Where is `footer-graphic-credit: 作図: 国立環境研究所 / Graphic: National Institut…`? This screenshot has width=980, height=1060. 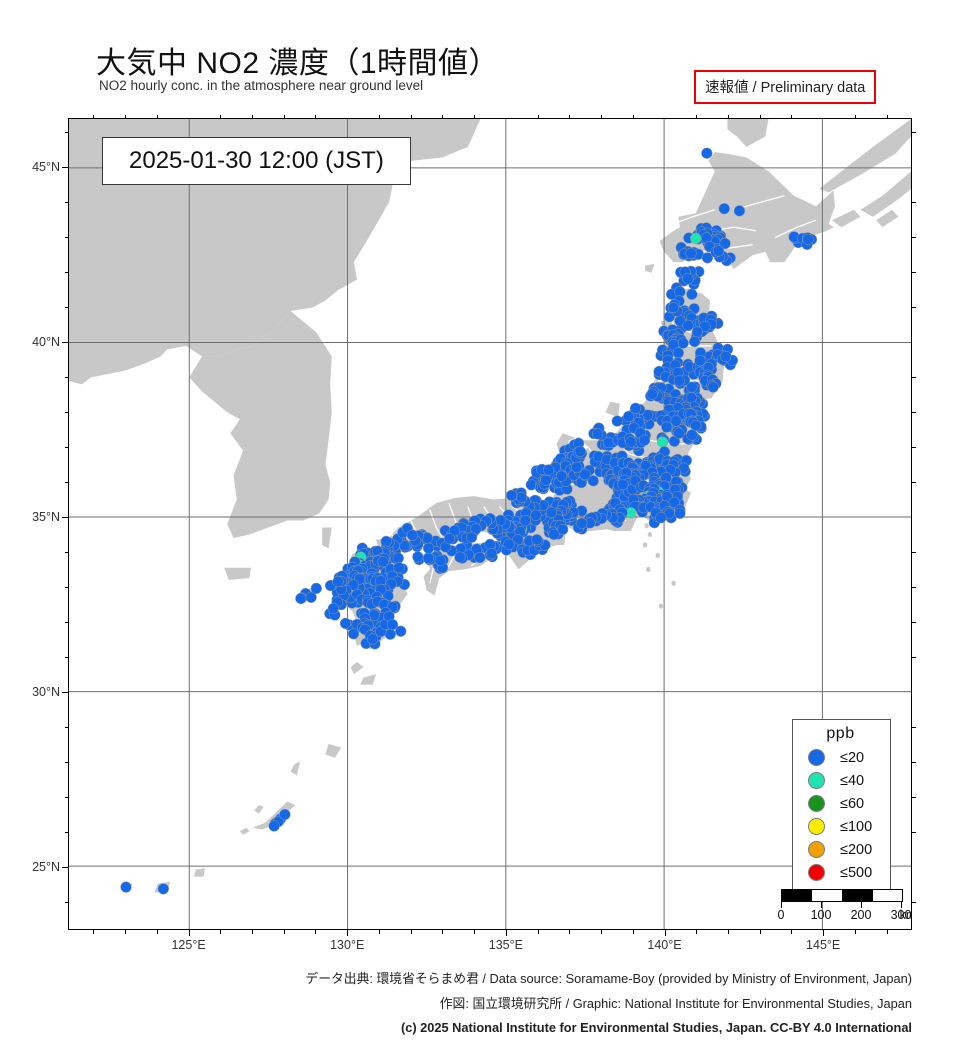 footer-graphic-credit: 作図: 国立環境研究所 / Graphic: National Institut… is located at coordinates (675, 1003).